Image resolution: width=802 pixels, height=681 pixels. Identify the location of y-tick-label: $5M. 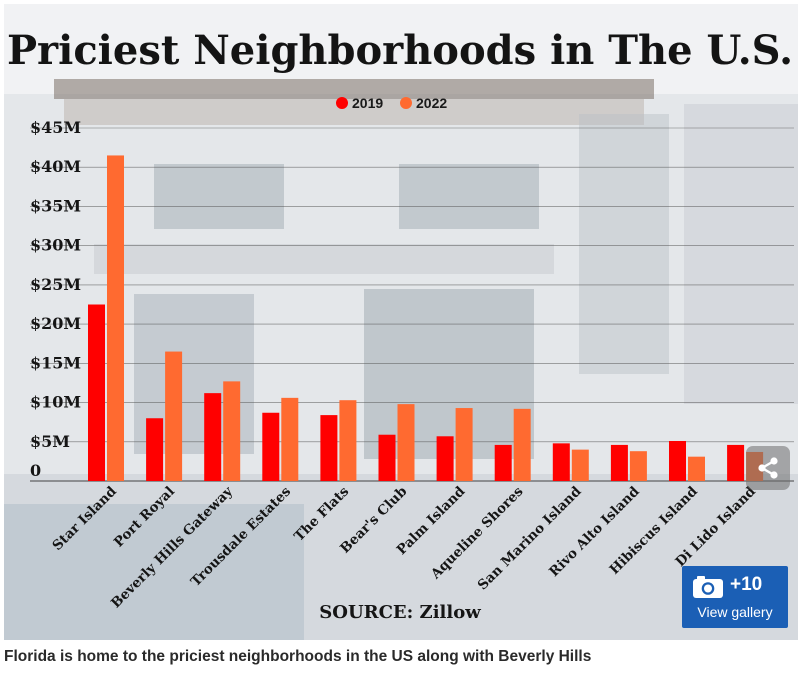
(50, 441).